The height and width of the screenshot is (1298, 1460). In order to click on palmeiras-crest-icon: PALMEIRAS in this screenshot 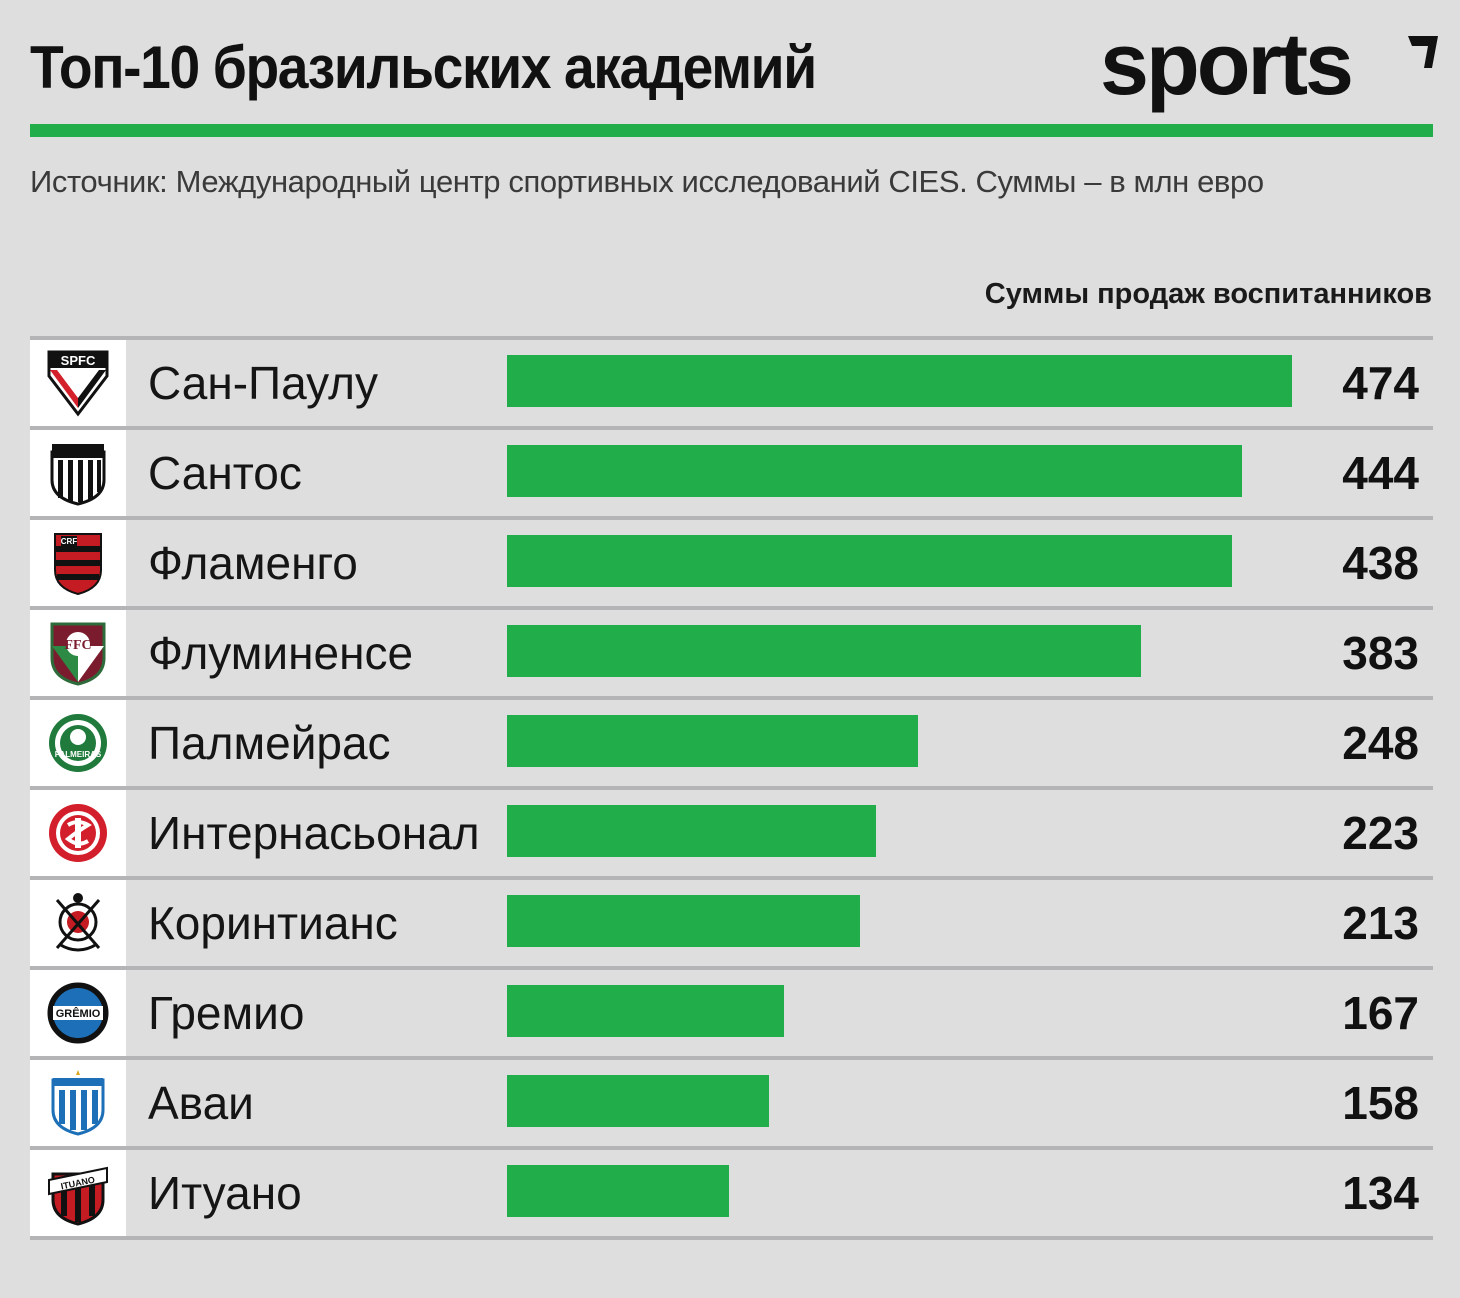, I will do `click(78, 743)`.